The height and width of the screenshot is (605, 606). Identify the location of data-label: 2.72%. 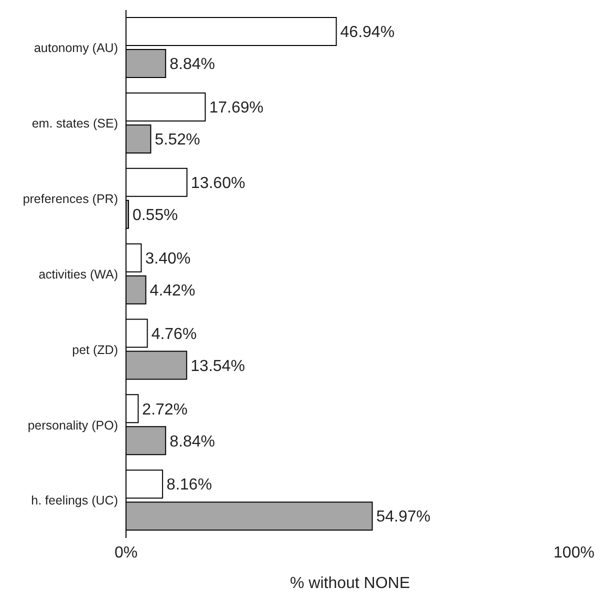
(165, 409).